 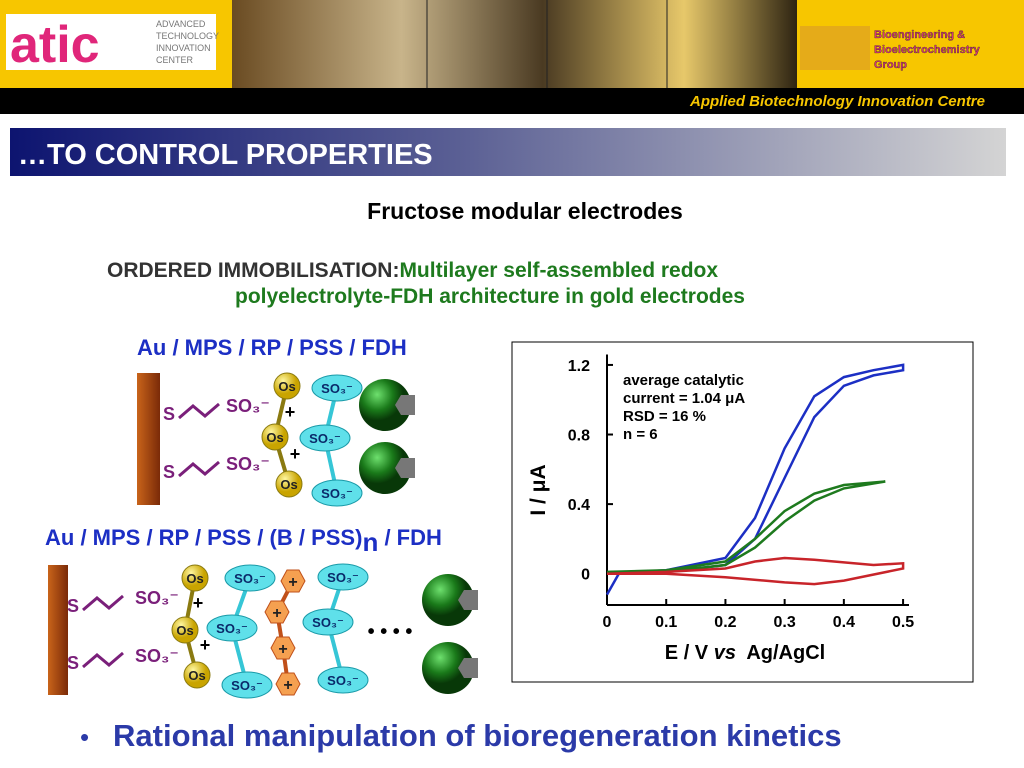 I want to click on label-part: / FDH, so click(x=410, y=537).